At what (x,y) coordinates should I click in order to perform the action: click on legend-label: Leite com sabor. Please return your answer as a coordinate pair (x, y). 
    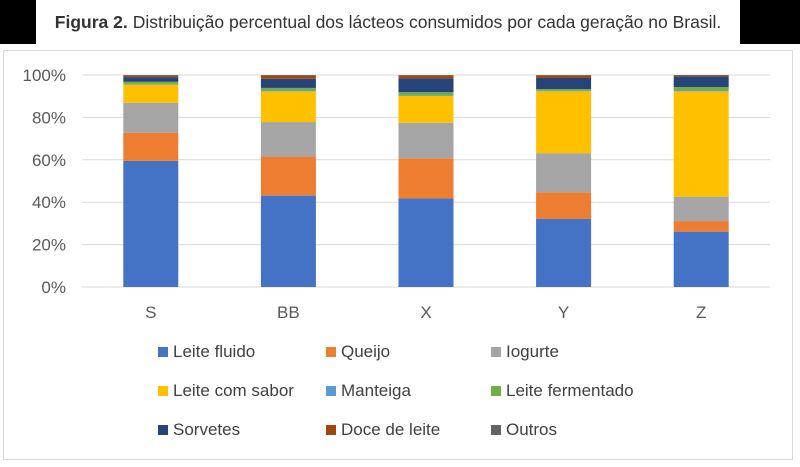
    Looking at the image, I should click on (233, 390).